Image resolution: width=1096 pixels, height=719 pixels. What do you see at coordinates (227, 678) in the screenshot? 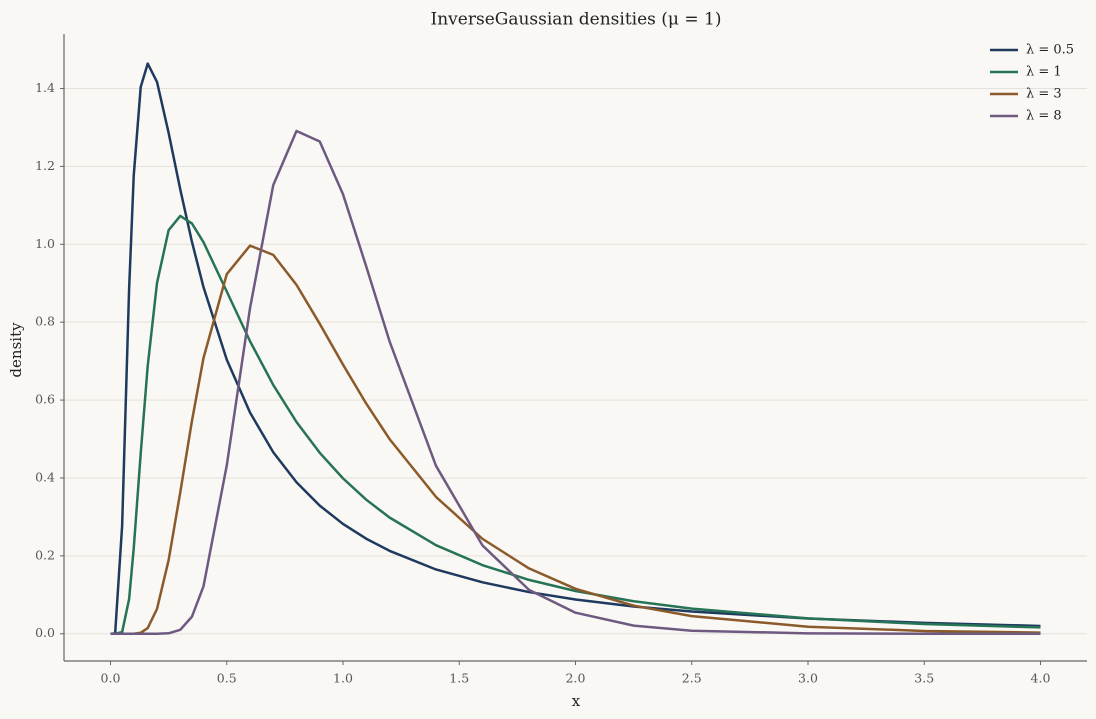
I see `x-tick-label: 0.5` at bounding box center [227, 678].